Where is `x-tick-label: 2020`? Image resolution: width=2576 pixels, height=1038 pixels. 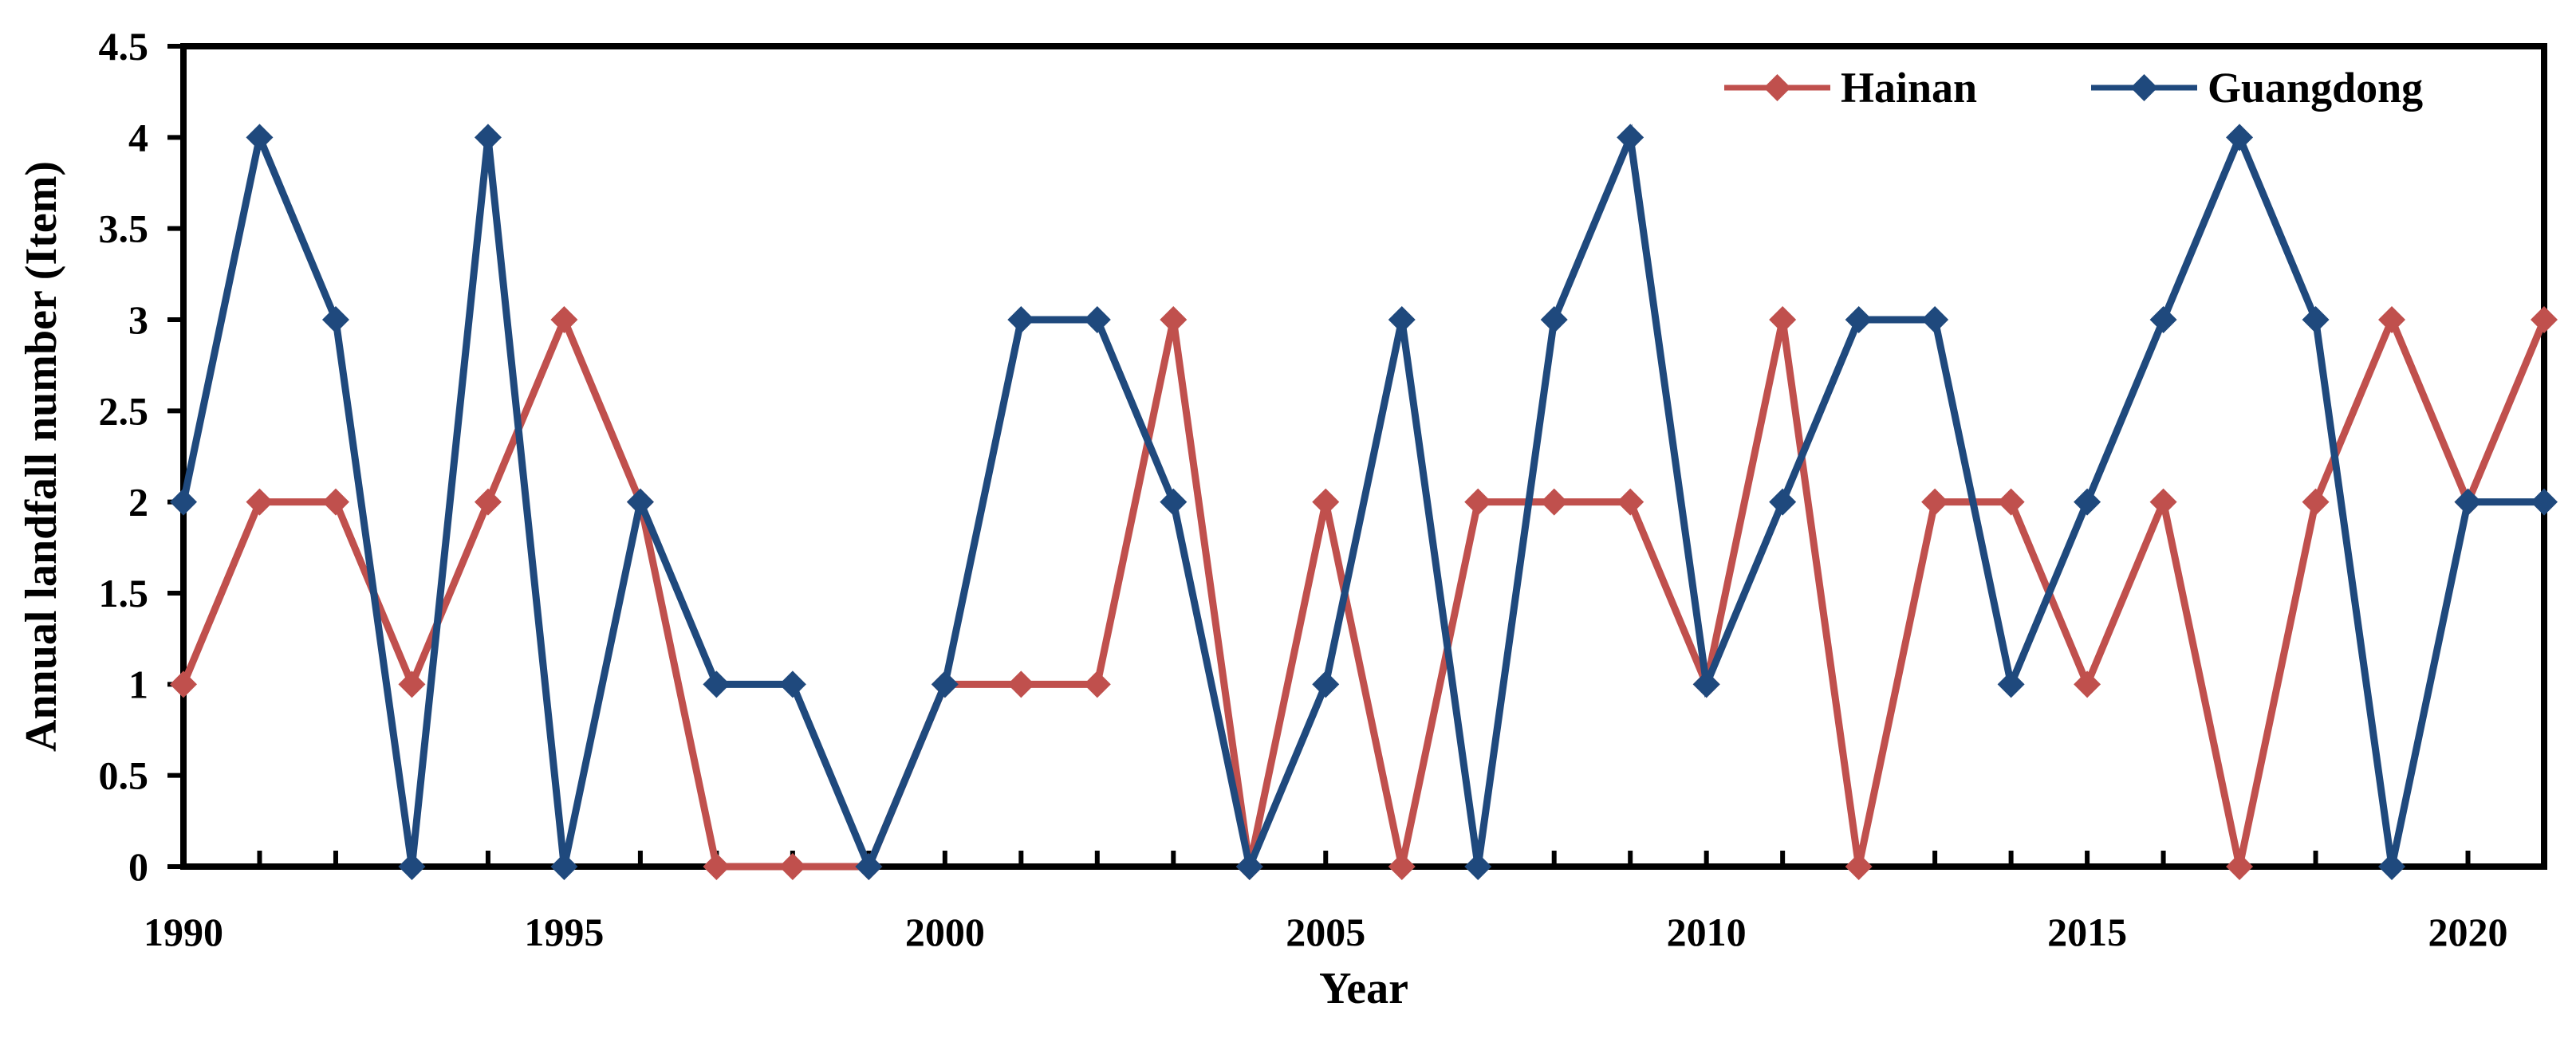
x-tick-label: 2020 is located at coordinates (2468, 932).